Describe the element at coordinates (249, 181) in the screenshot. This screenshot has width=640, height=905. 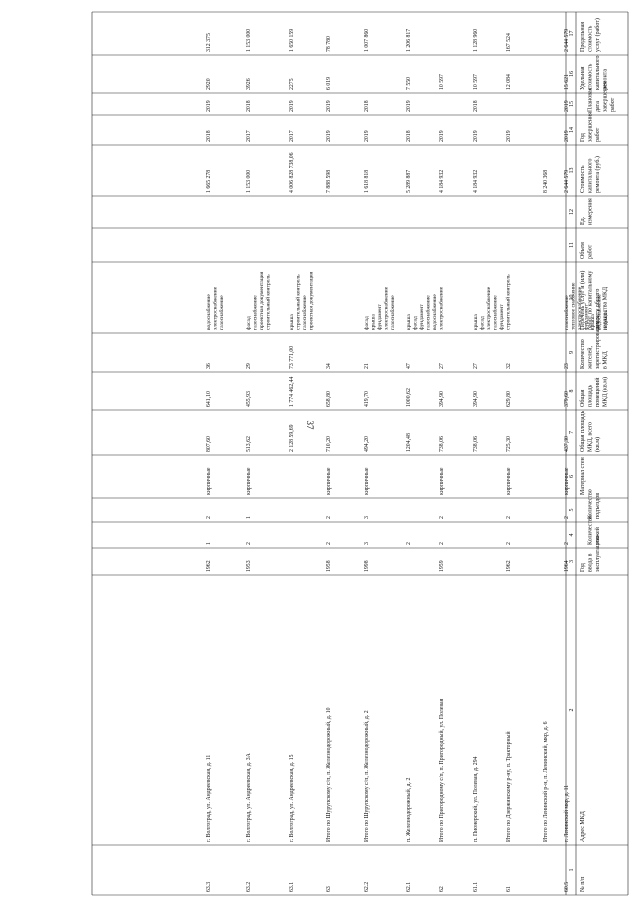
I see `cell-cost: 1 153 000` at that location.